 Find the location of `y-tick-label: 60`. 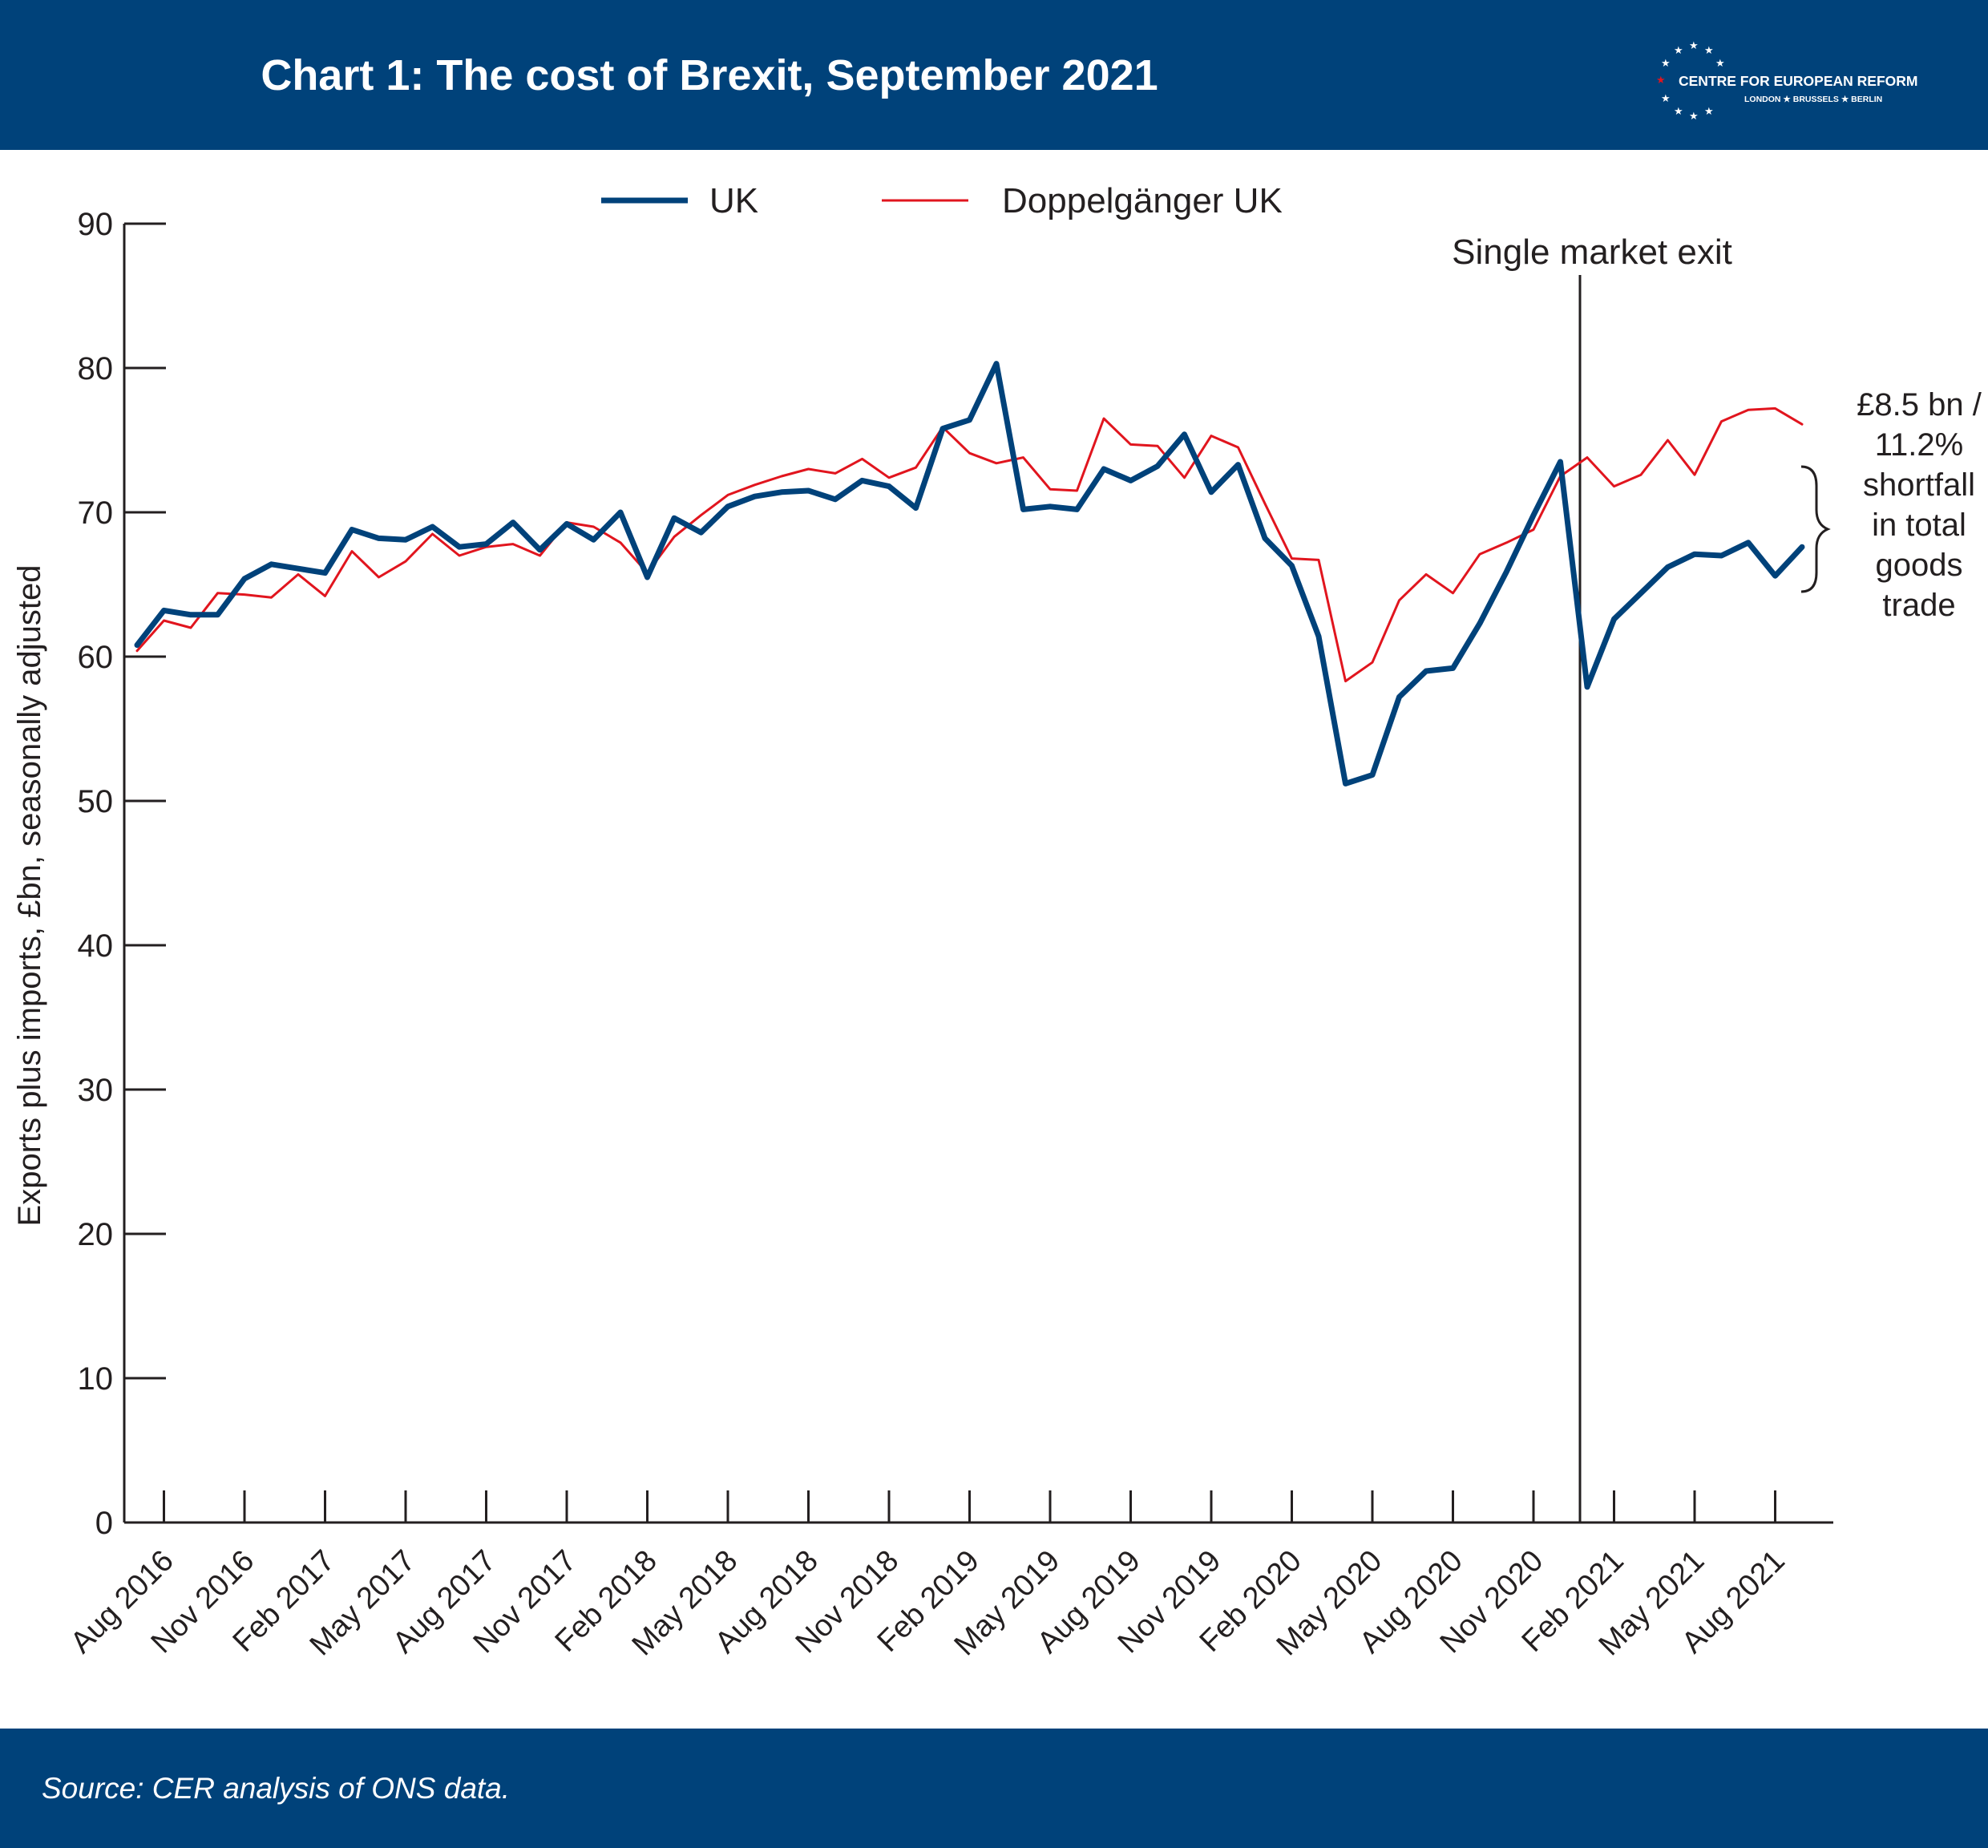

y-tick-label: 60 is located at coordinates (96, 657).